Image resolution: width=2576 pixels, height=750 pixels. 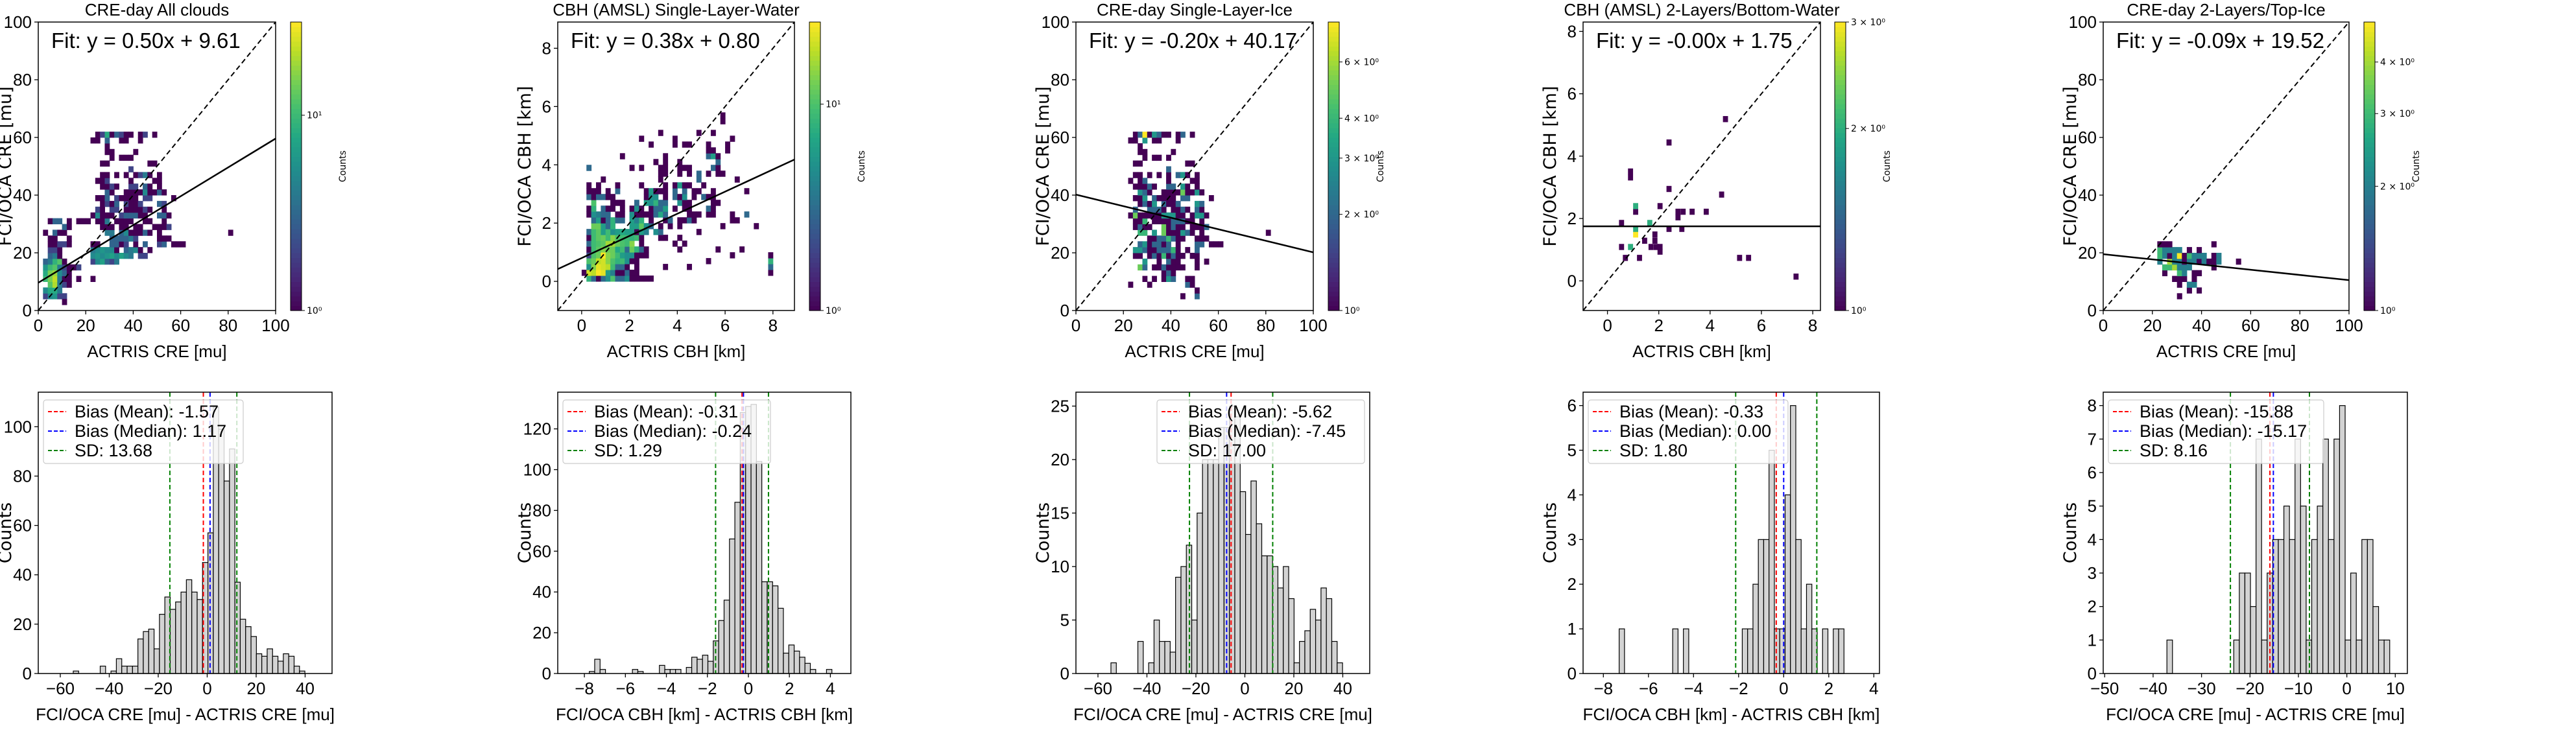 What do you see at coordinates (1858, 311) in the screenshot?
I see `colorbar-tick-label: 10⁰` at bounding box center [1858, 311].